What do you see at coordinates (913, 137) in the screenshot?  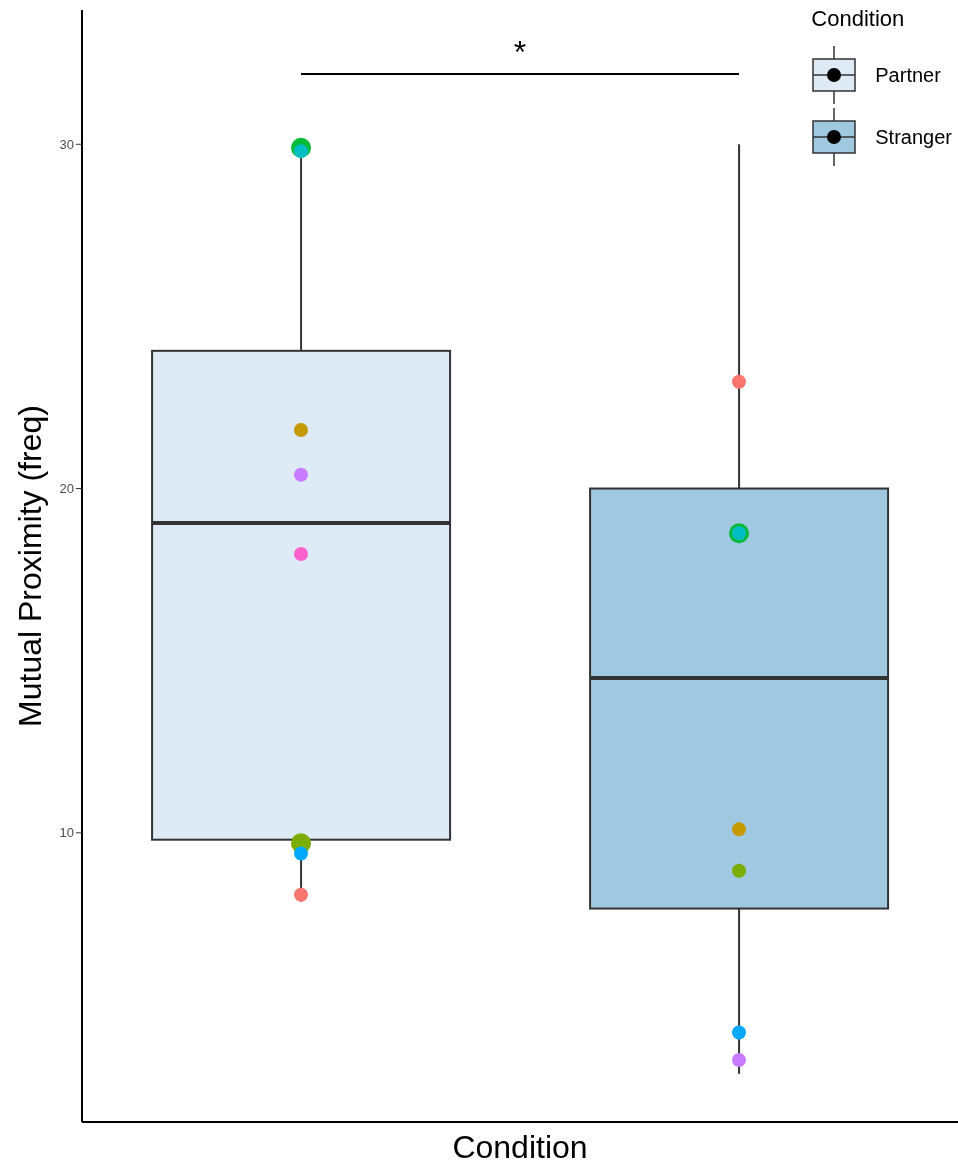 I see `legend-label: Stranger` at bounding box center [913, 137].